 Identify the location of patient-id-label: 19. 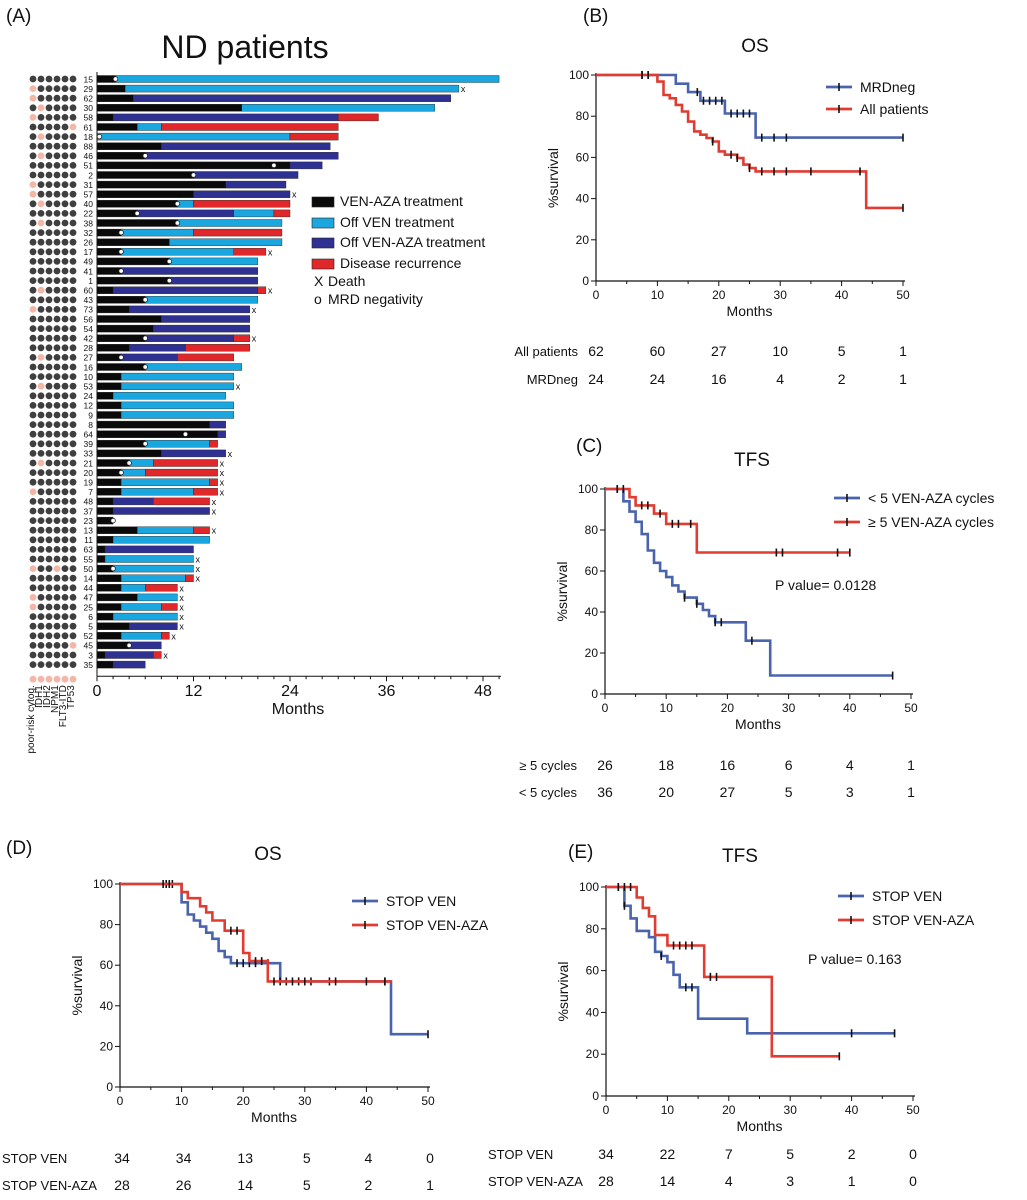
(89, 483).